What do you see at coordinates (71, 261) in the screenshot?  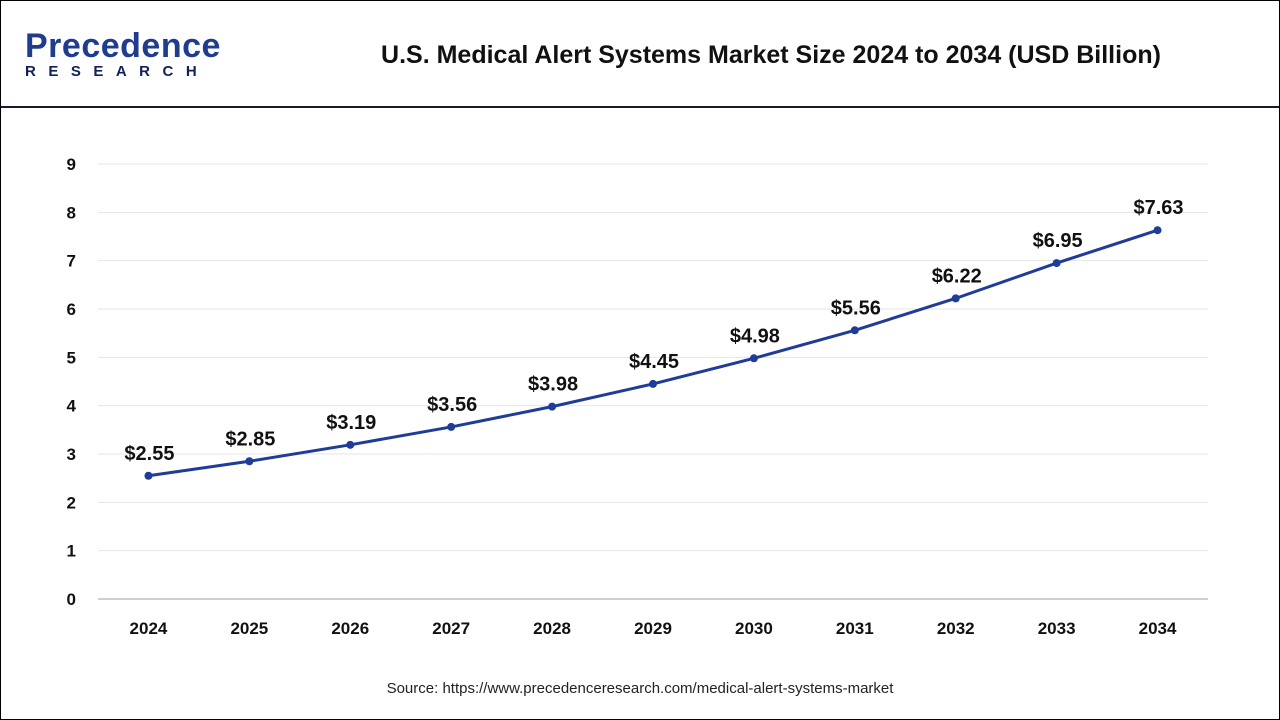 I see `y-tick-label: 7` at bounding box center [71, 261].